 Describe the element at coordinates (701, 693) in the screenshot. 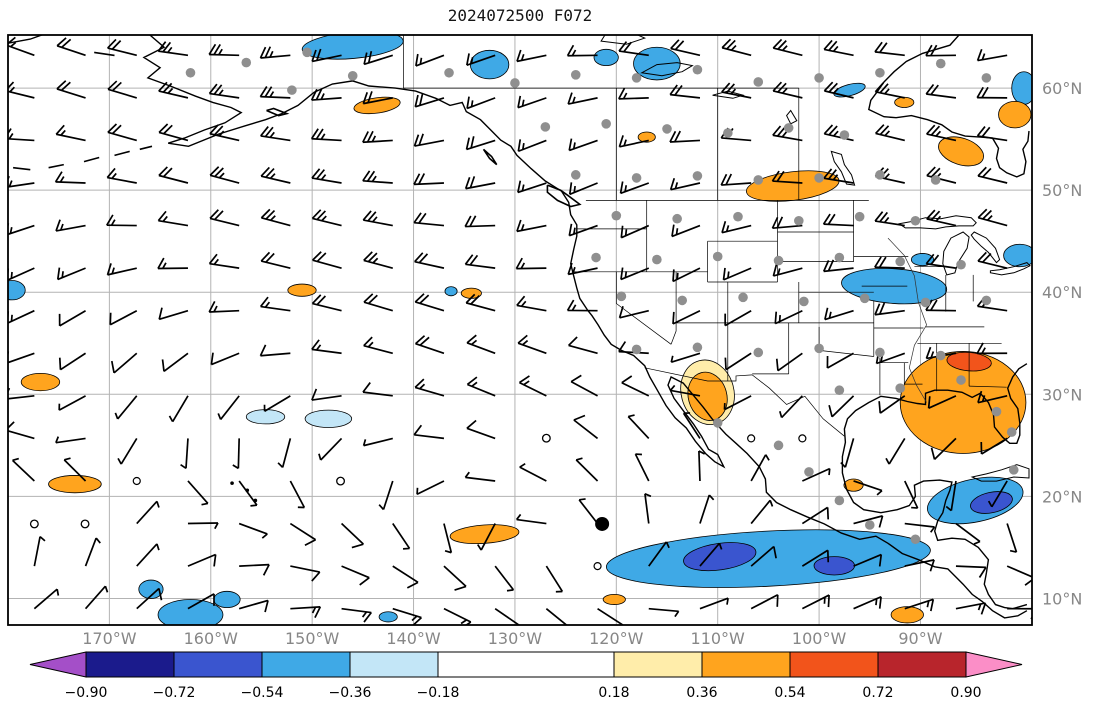

I see `colorbar-tick-label: 0.36` at that location.